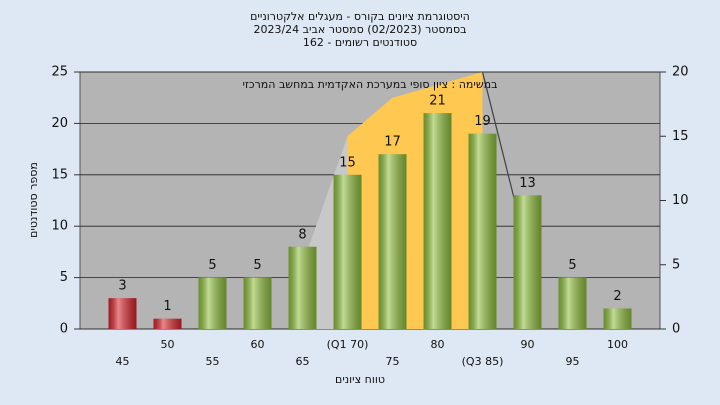 This screenshot has width=720, height=405. Describe the element at coordinates (438, 344) in the screenshot. I see `x-tick-label: 80` at that location.